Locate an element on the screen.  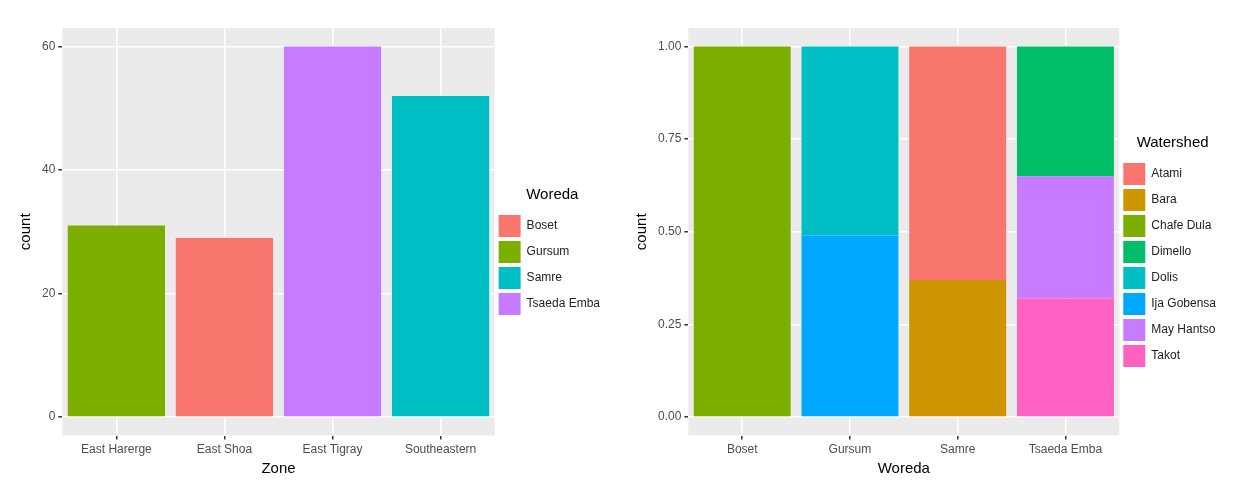
x-axis-title: Zone is located at coordinates (278, 468).